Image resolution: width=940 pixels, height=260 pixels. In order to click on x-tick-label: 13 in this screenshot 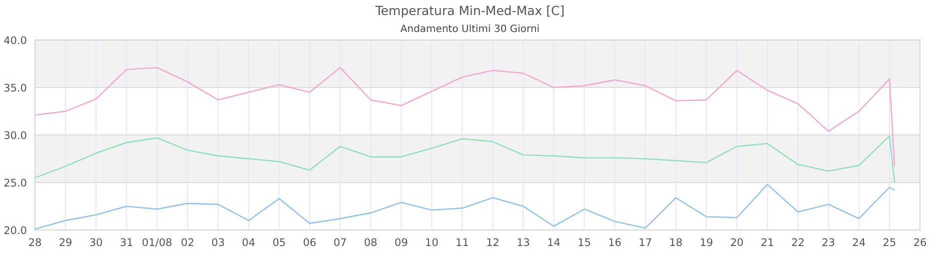, I will do `click(523, 243)`.